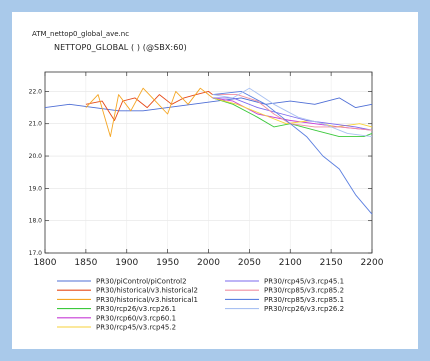 Image resolution: width=430 pixels, height=361 pixels. I want to click on x-tick-label: 2200, so click(372, 263).